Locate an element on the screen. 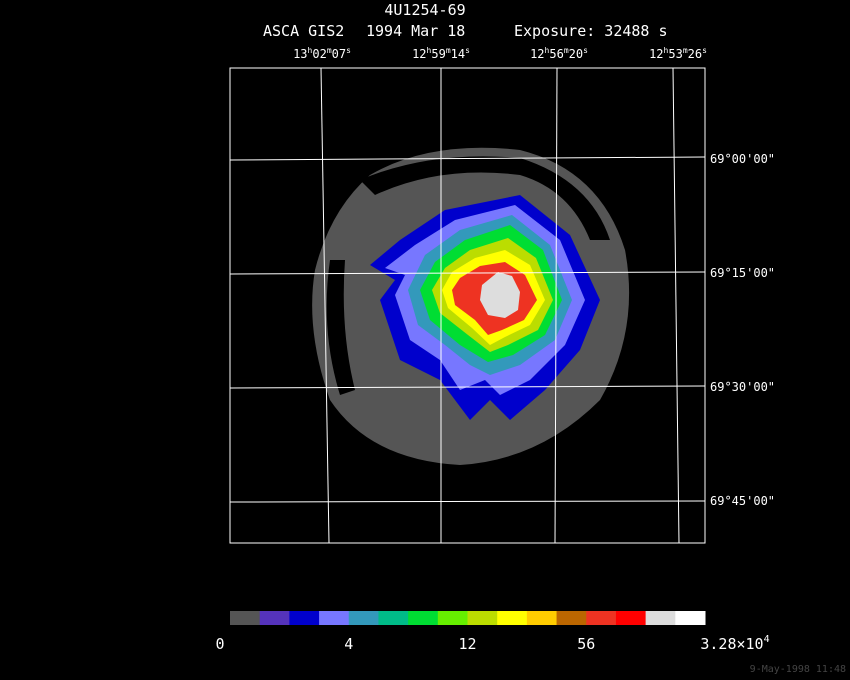 This screenshot has height=680, width=850. ra-label: 12h59m14s is located at coordinates (441, 53).